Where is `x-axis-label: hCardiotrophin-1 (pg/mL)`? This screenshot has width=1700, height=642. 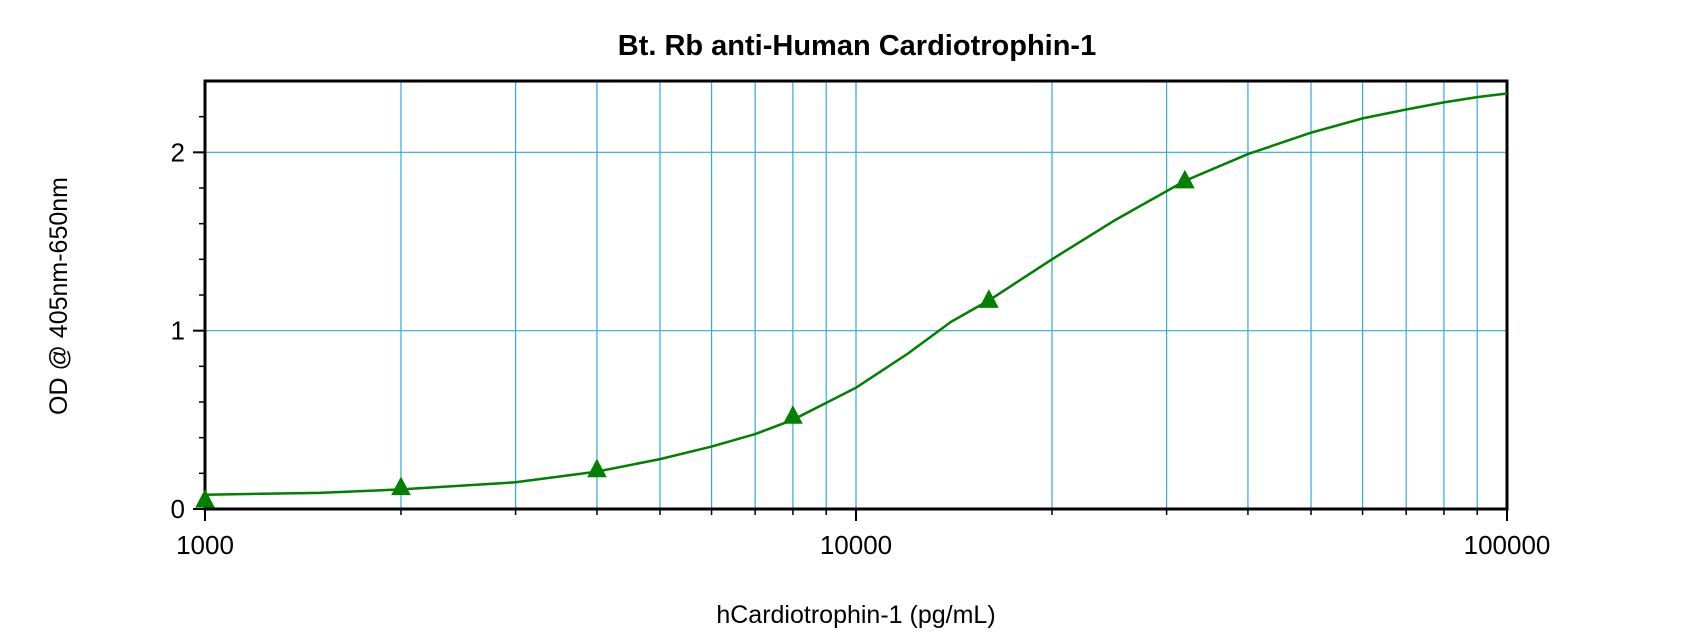 x-axis-label: hCardiotrophin-1 (pg/mL) is located at coordinates (855, 615).